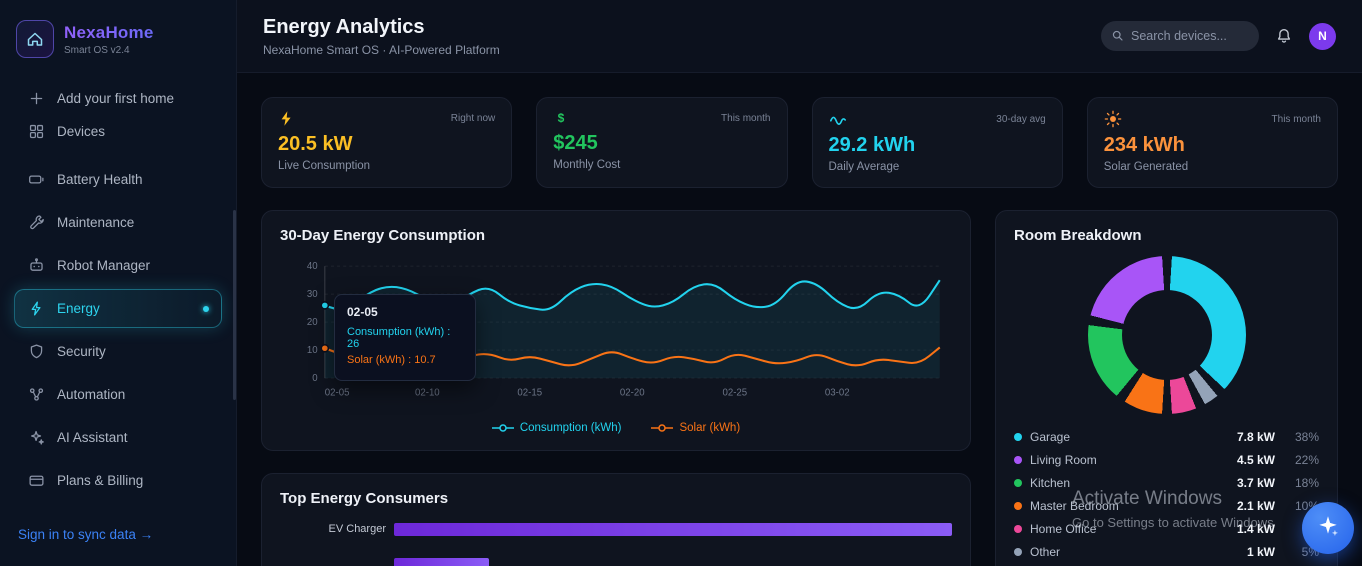 The image size is (1362, 566). Describe the element at coordinates (575, 143) in the screenshot. I see `stat-value: $245` at that location.